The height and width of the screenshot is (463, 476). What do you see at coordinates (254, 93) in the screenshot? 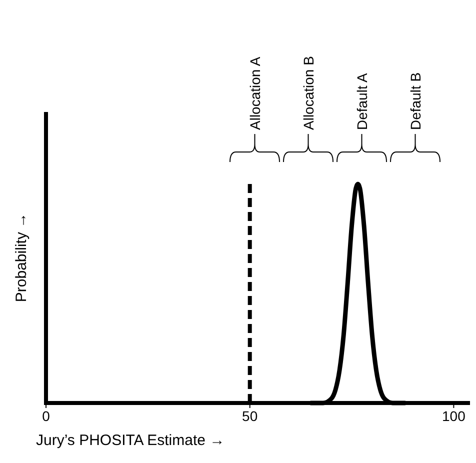
I see `text: Allocation A` at bounding box center [254, 93].